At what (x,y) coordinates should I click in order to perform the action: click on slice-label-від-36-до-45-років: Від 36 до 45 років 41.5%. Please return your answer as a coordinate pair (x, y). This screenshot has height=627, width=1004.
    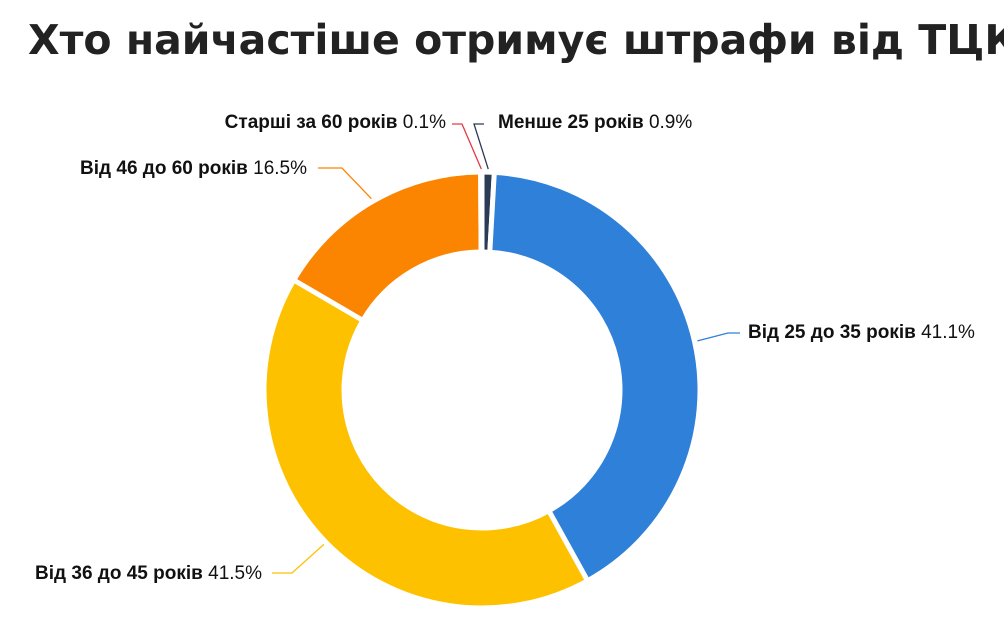
    Looking at the image, I should click on (148, 573).